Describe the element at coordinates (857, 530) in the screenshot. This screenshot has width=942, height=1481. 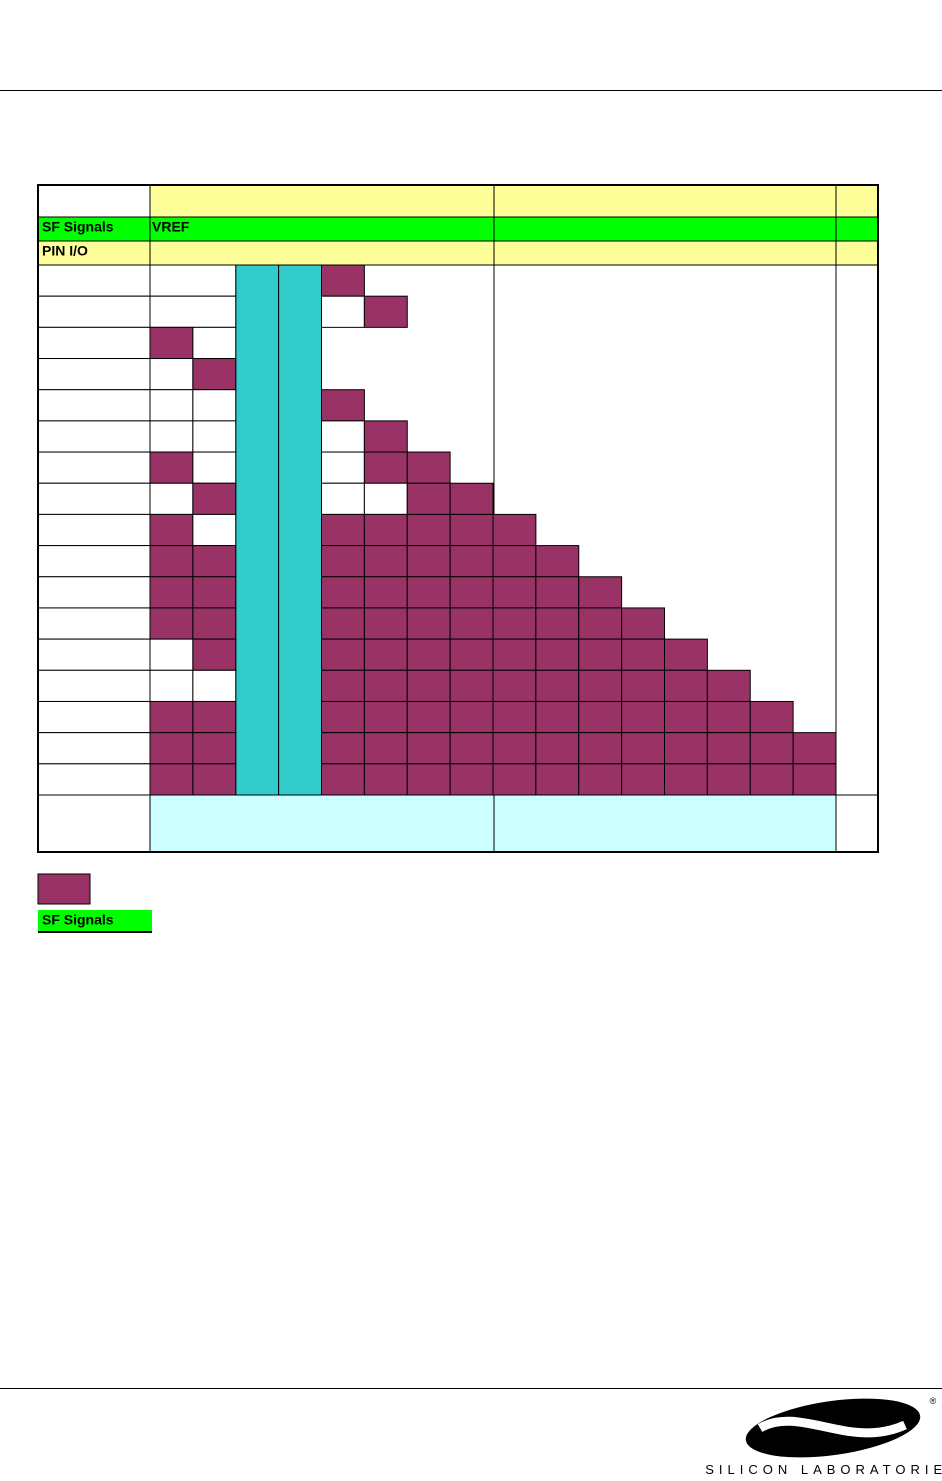
I see `region` at that location.